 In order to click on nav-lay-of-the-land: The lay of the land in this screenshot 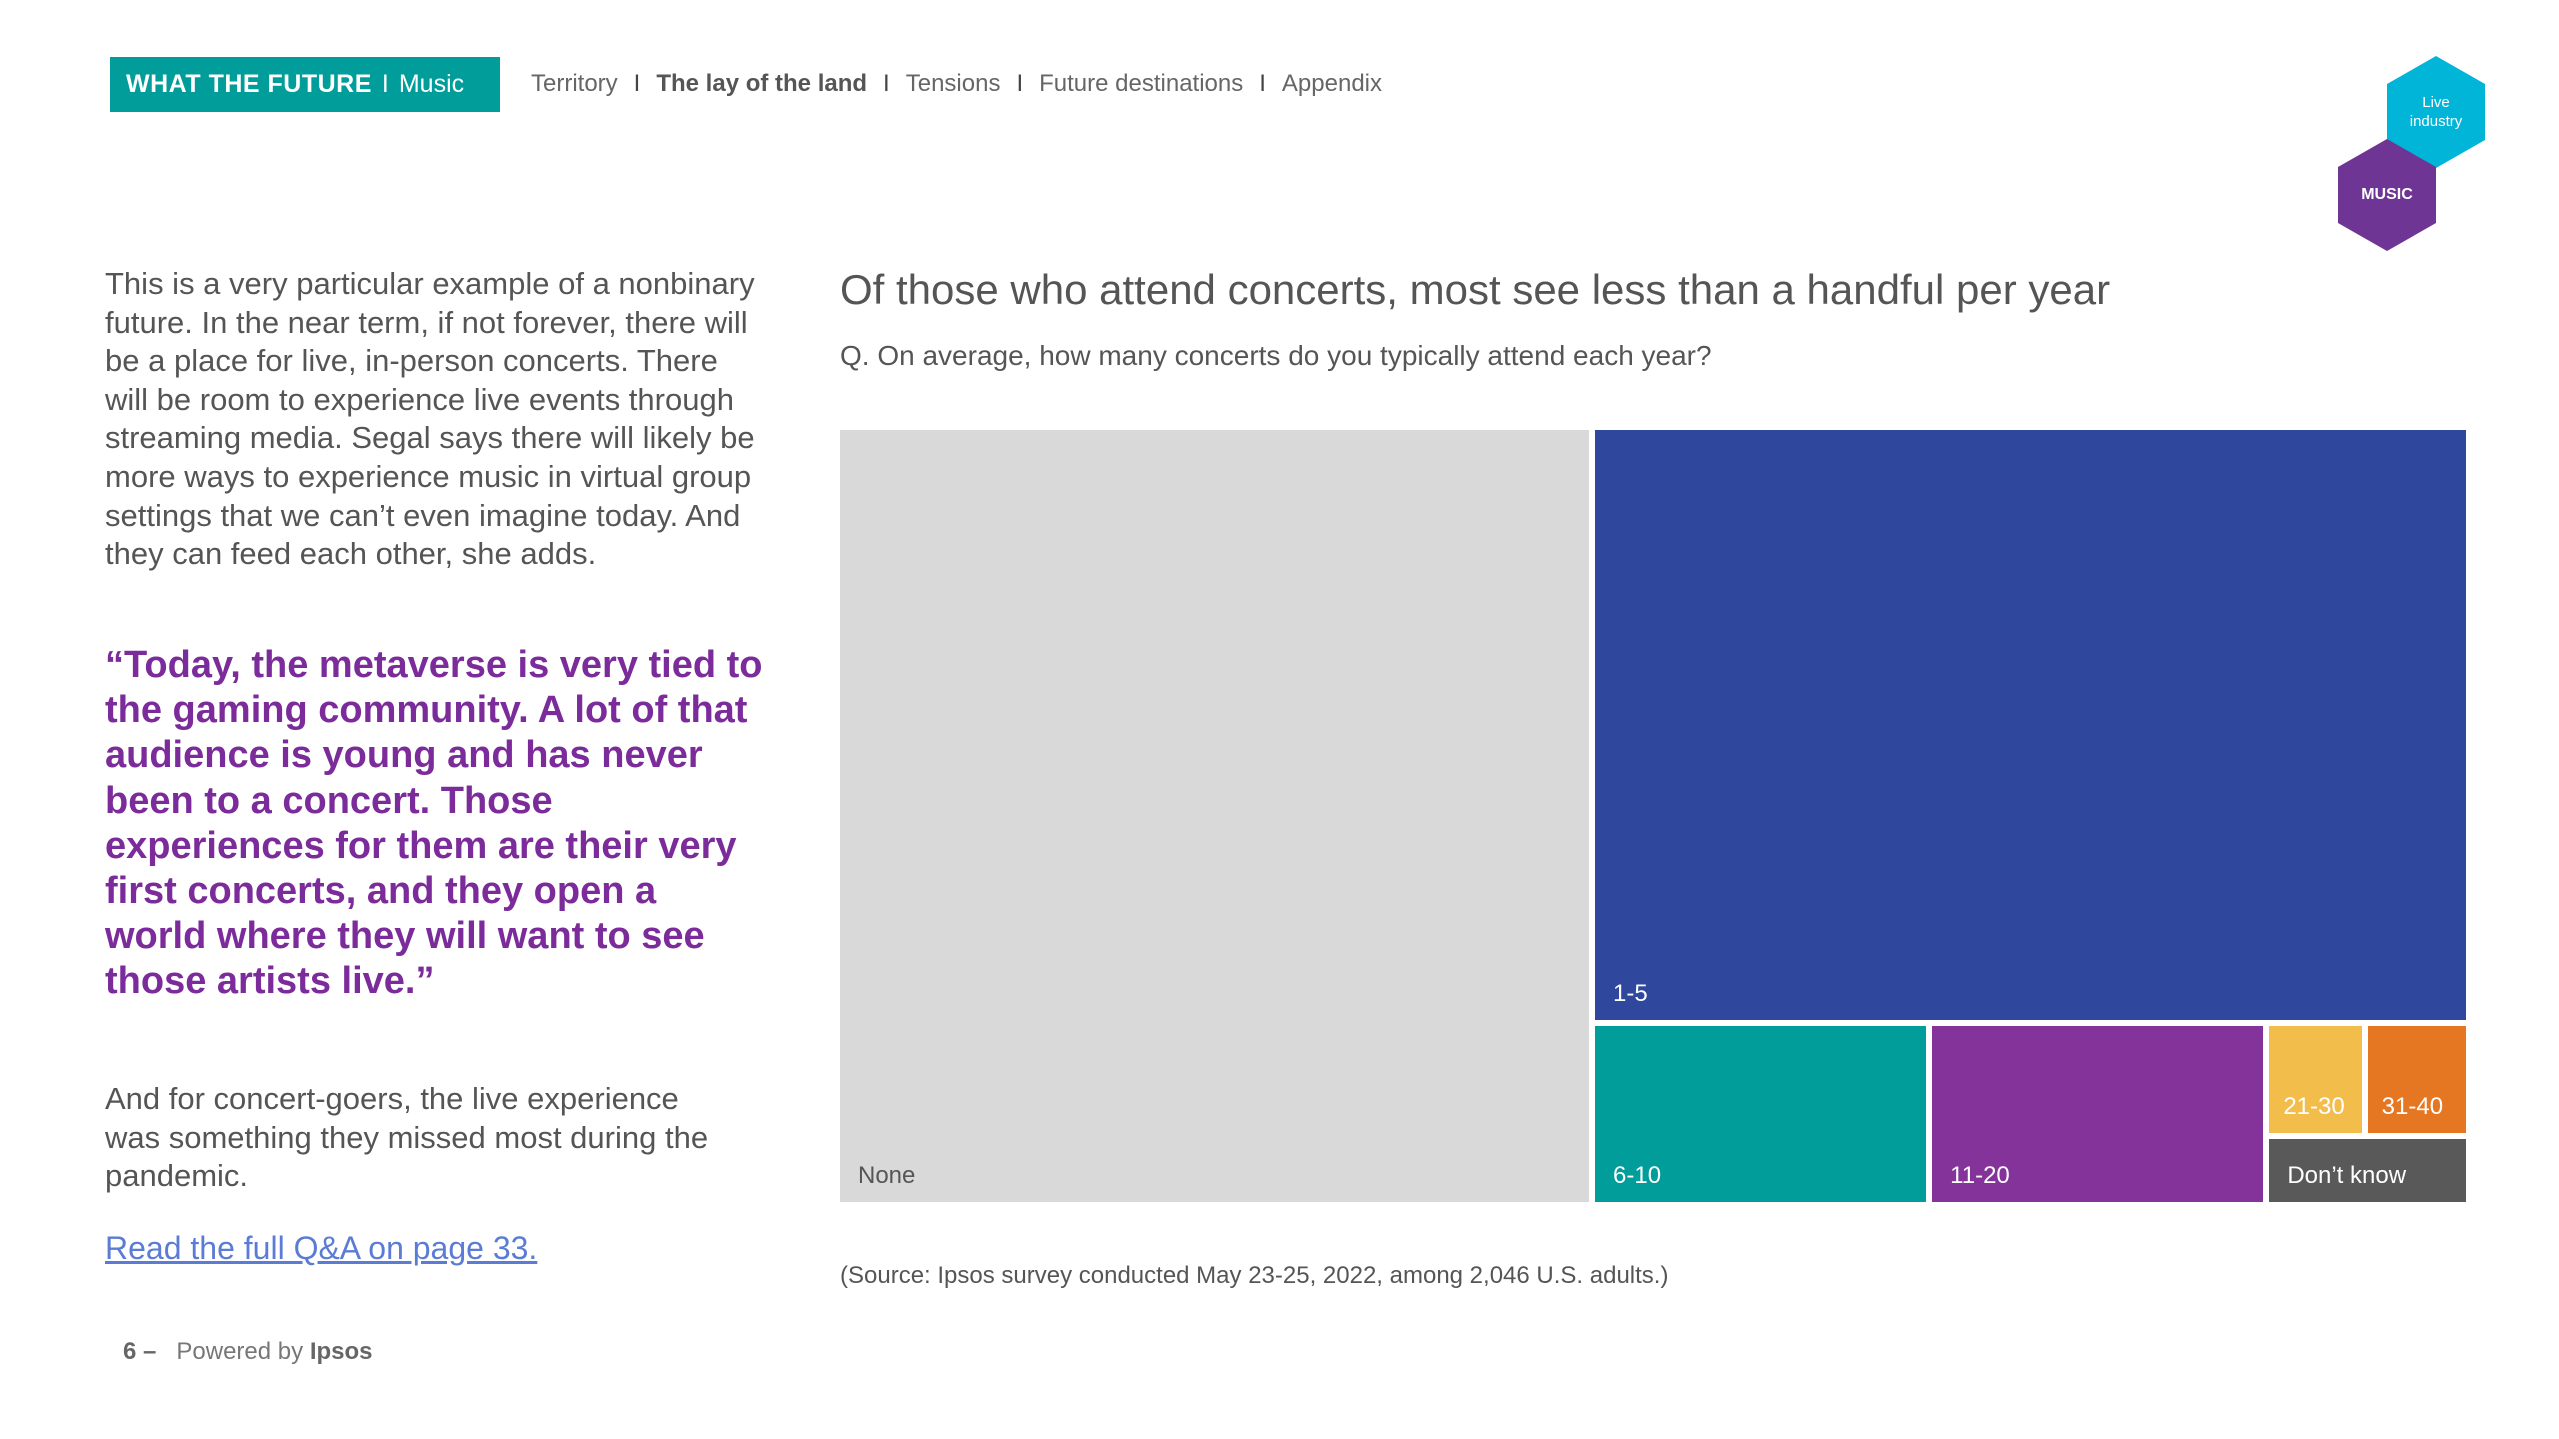, I will do `click(762, 83)`.